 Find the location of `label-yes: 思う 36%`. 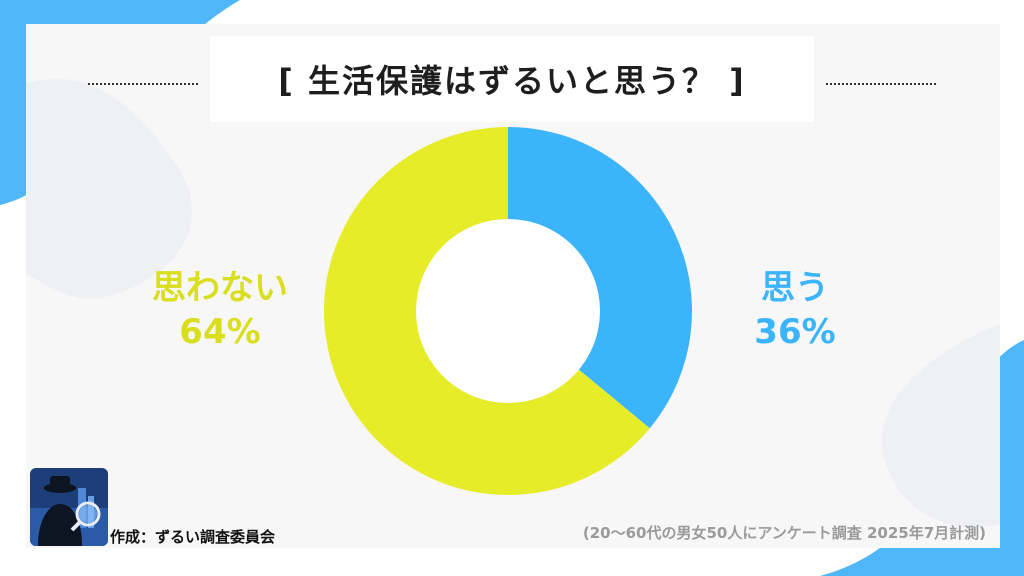

label-yes: 思う 36% is located at coordinates (795, 310).